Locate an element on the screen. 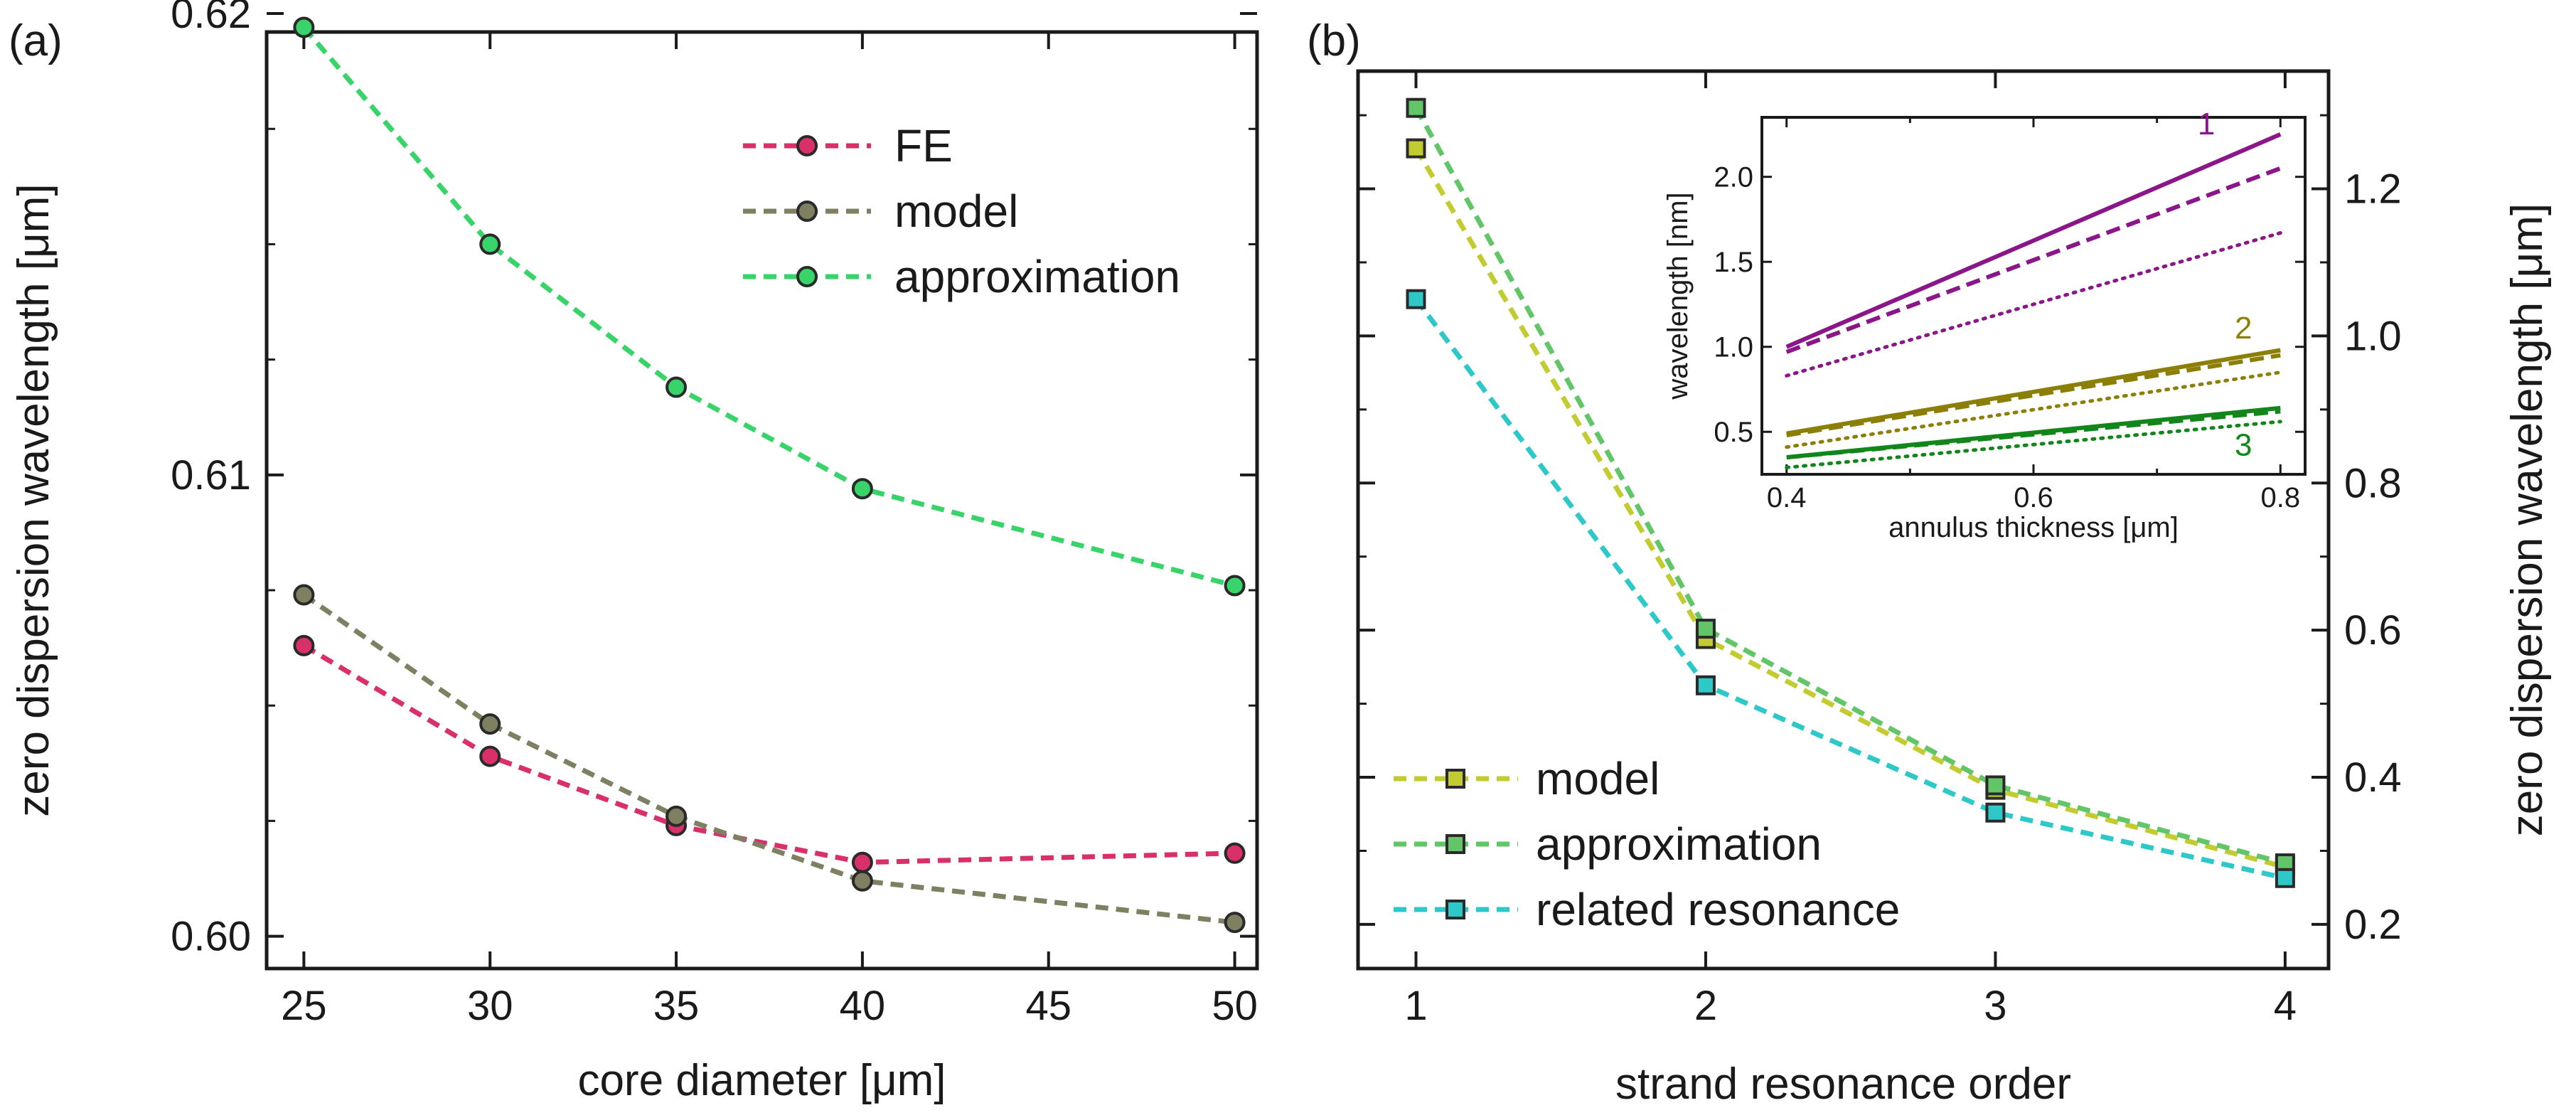 The height and width of the screenshot is (1120, 2576). x-tick-label: 35 is located at coordinates (676, 1006).